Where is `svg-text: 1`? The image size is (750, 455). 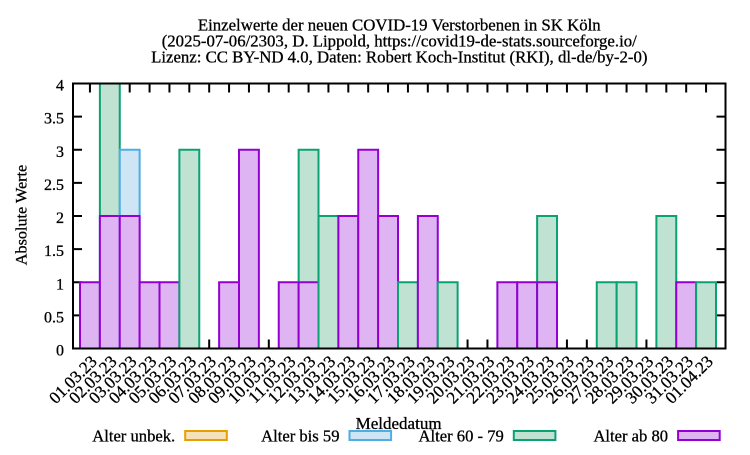 svg-text: 1 is located at coordinates (60, 284).